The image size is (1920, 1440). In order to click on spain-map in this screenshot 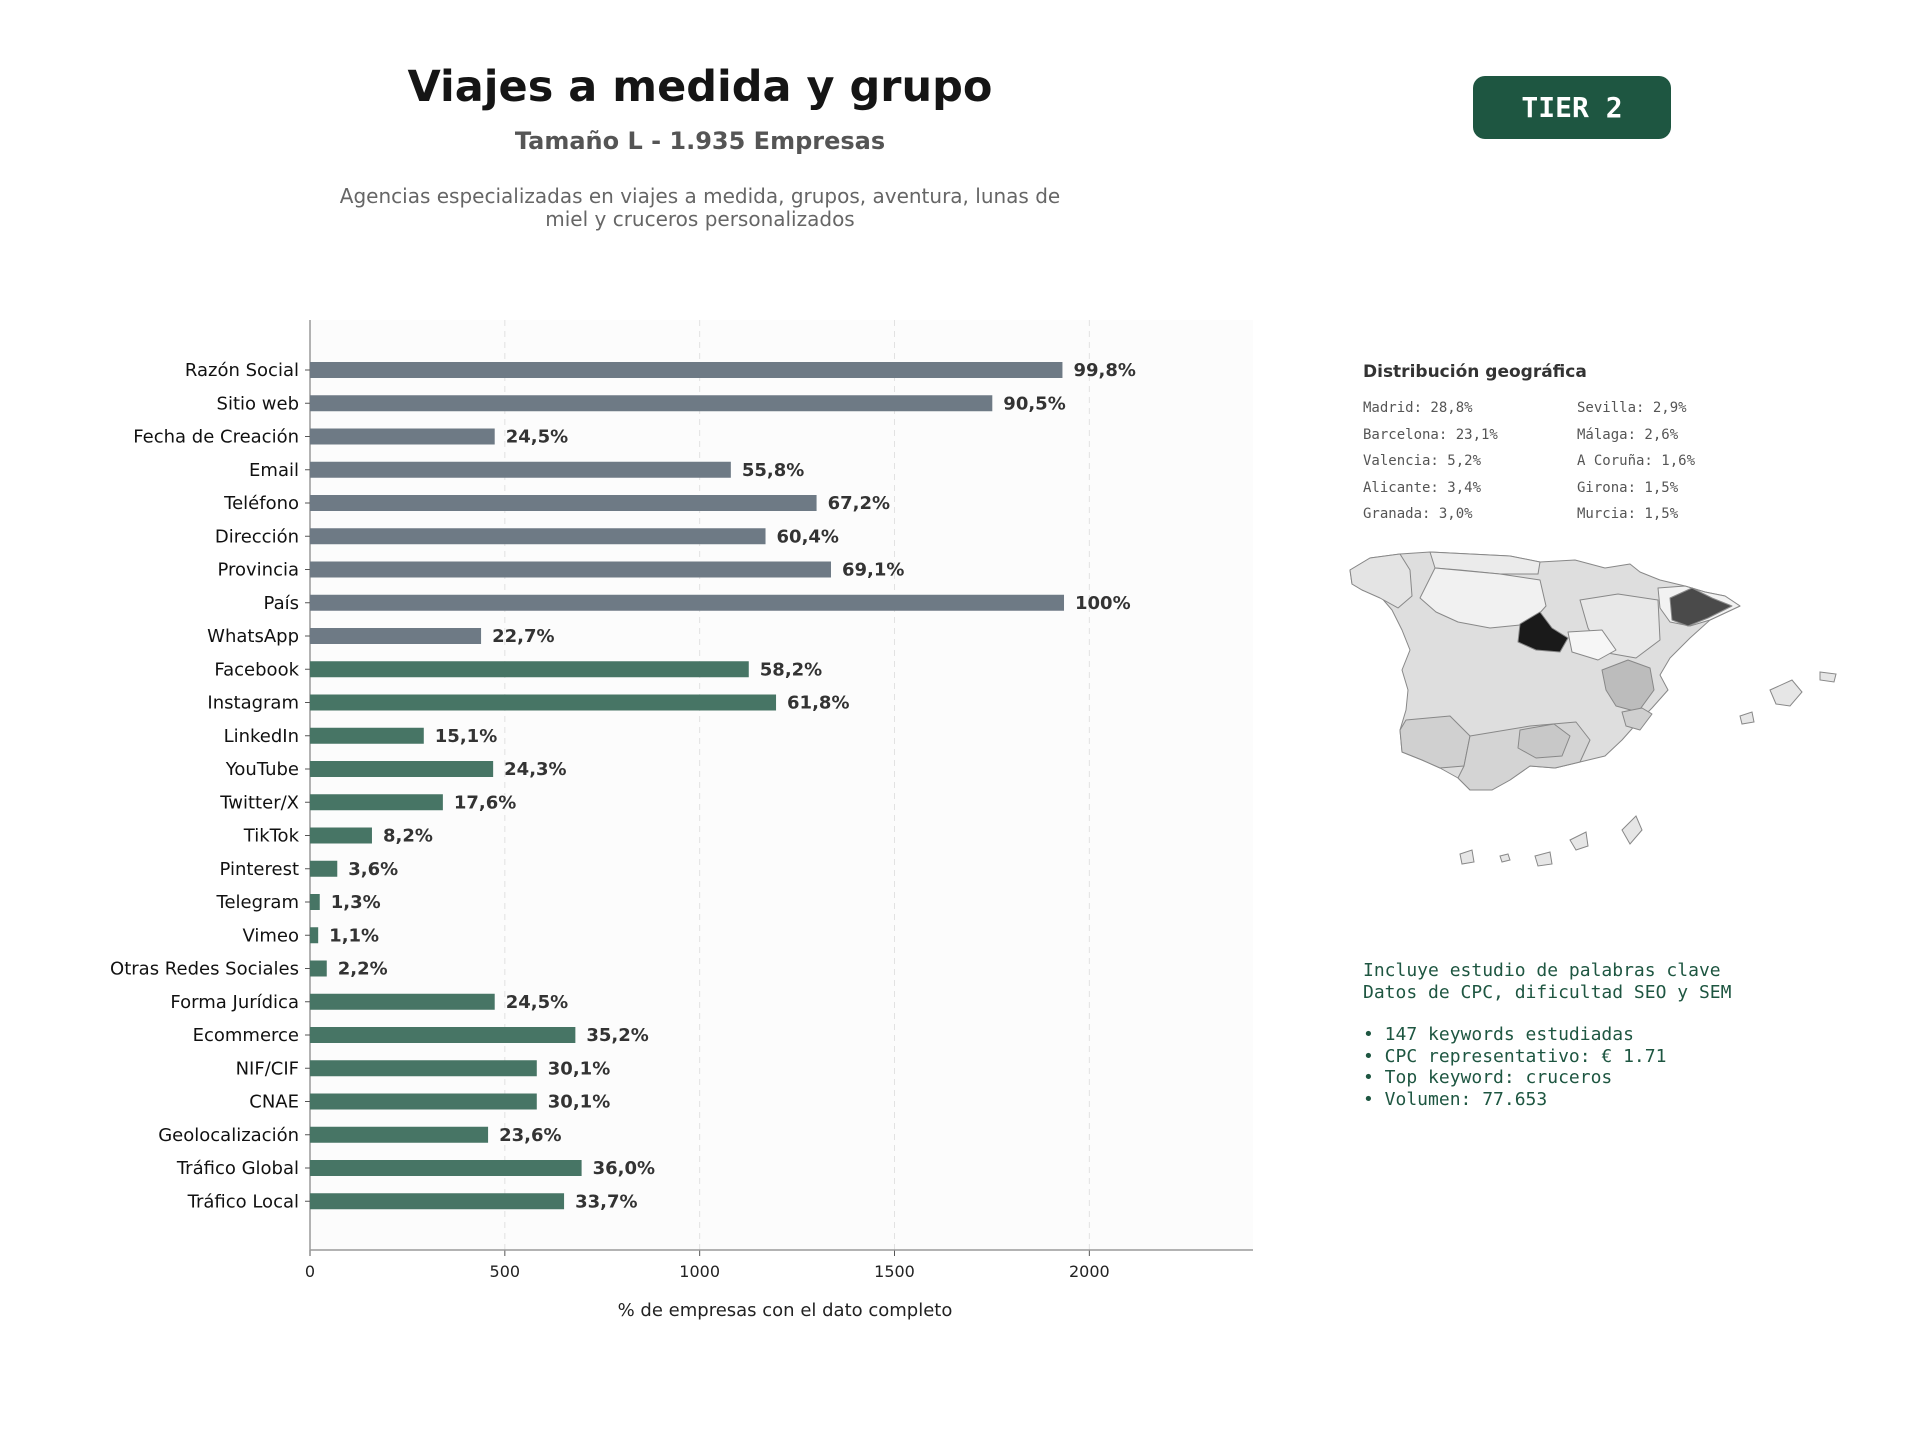, I will do `click(1593, 709)`.